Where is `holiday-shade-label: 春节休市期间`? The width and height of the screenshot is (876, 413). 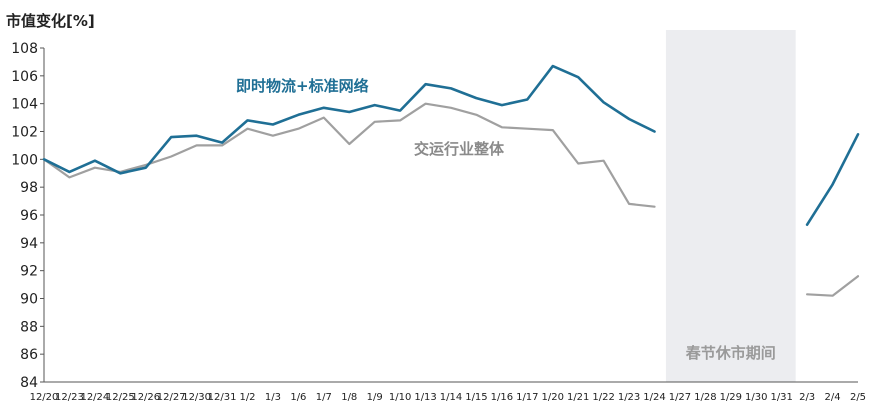
holiday-shade-label: 春节休市期间 is located at coordinates (731, 353).